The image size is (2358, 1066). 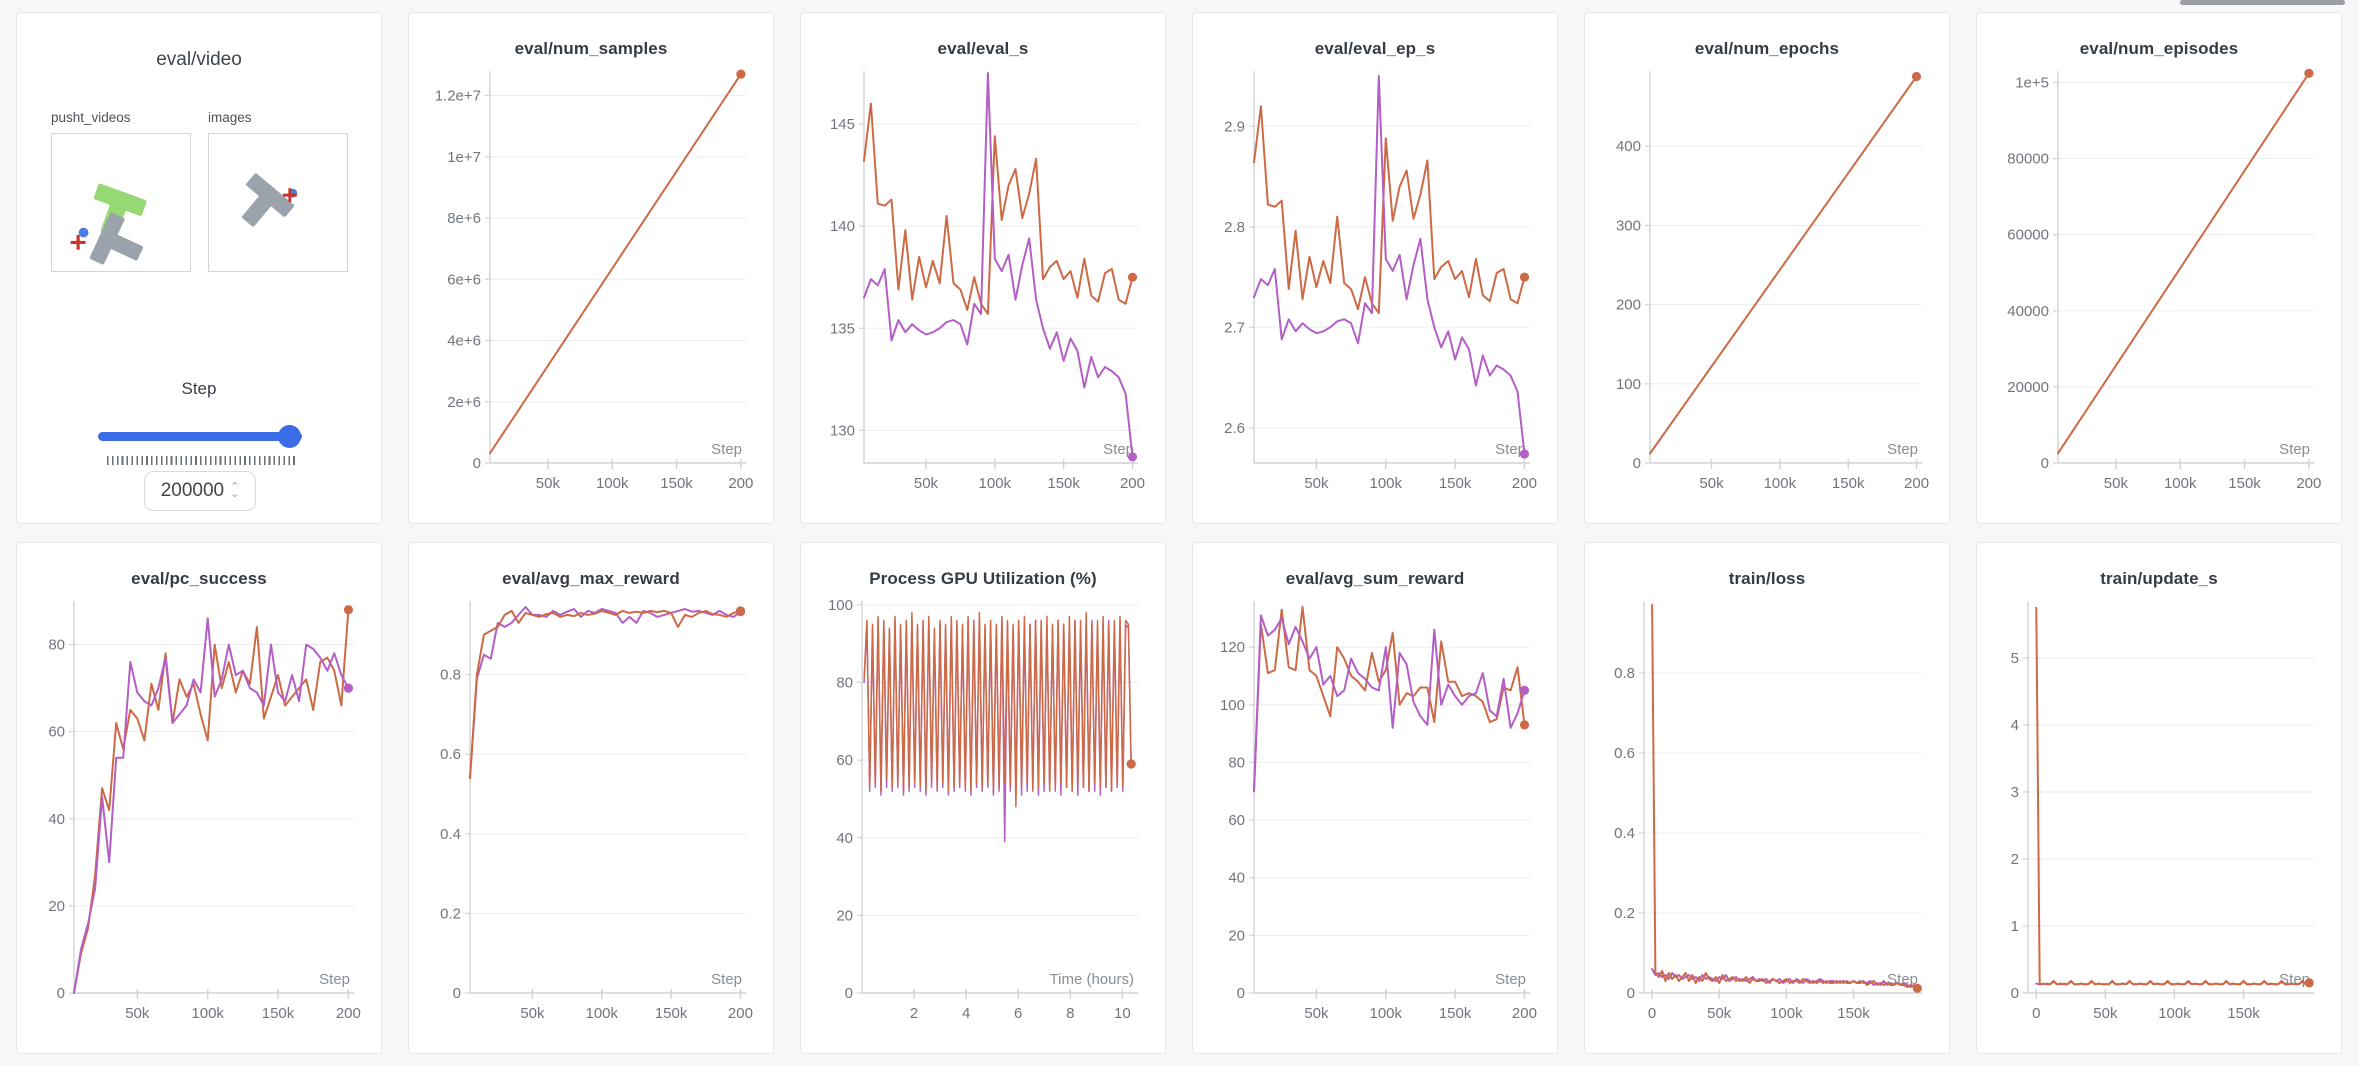 I want to click on panel-title: eval/eval_s, so click(x=983, y=48).